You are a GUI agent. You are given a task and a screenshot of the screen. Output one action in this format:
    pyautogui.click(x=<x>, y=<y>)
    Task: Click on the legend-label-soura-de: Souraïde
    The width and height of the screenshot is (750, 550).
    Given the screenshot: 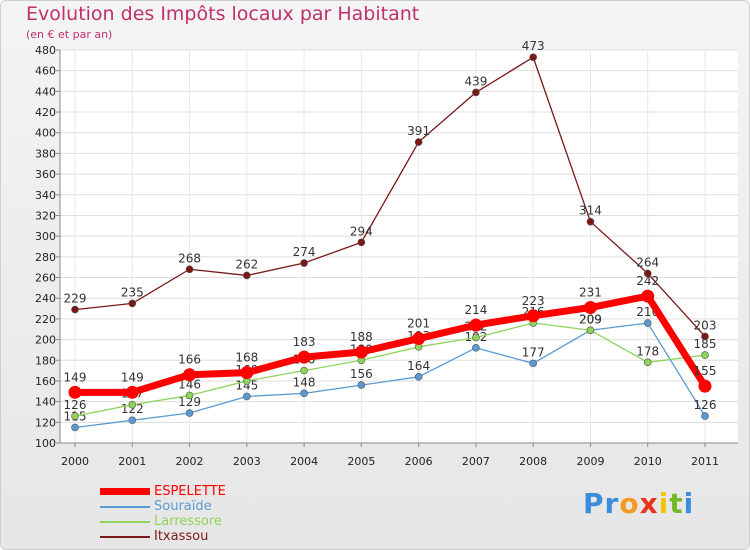 What is the action you would take?
    pyautogui.click(x=183, y=506)
    